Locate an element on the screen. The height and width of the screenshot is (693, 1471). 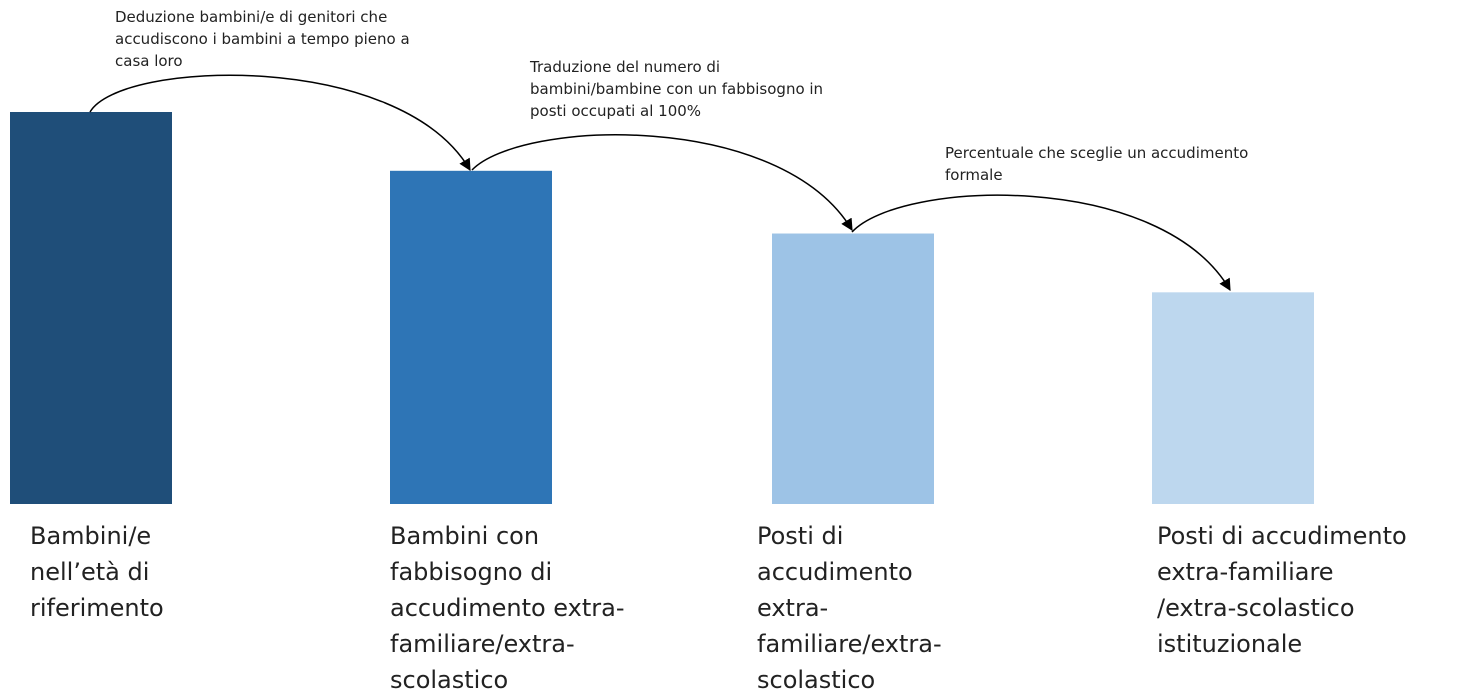
category-label: Bambini/e nell’età di riferimento is located at coordinates (97, 572).